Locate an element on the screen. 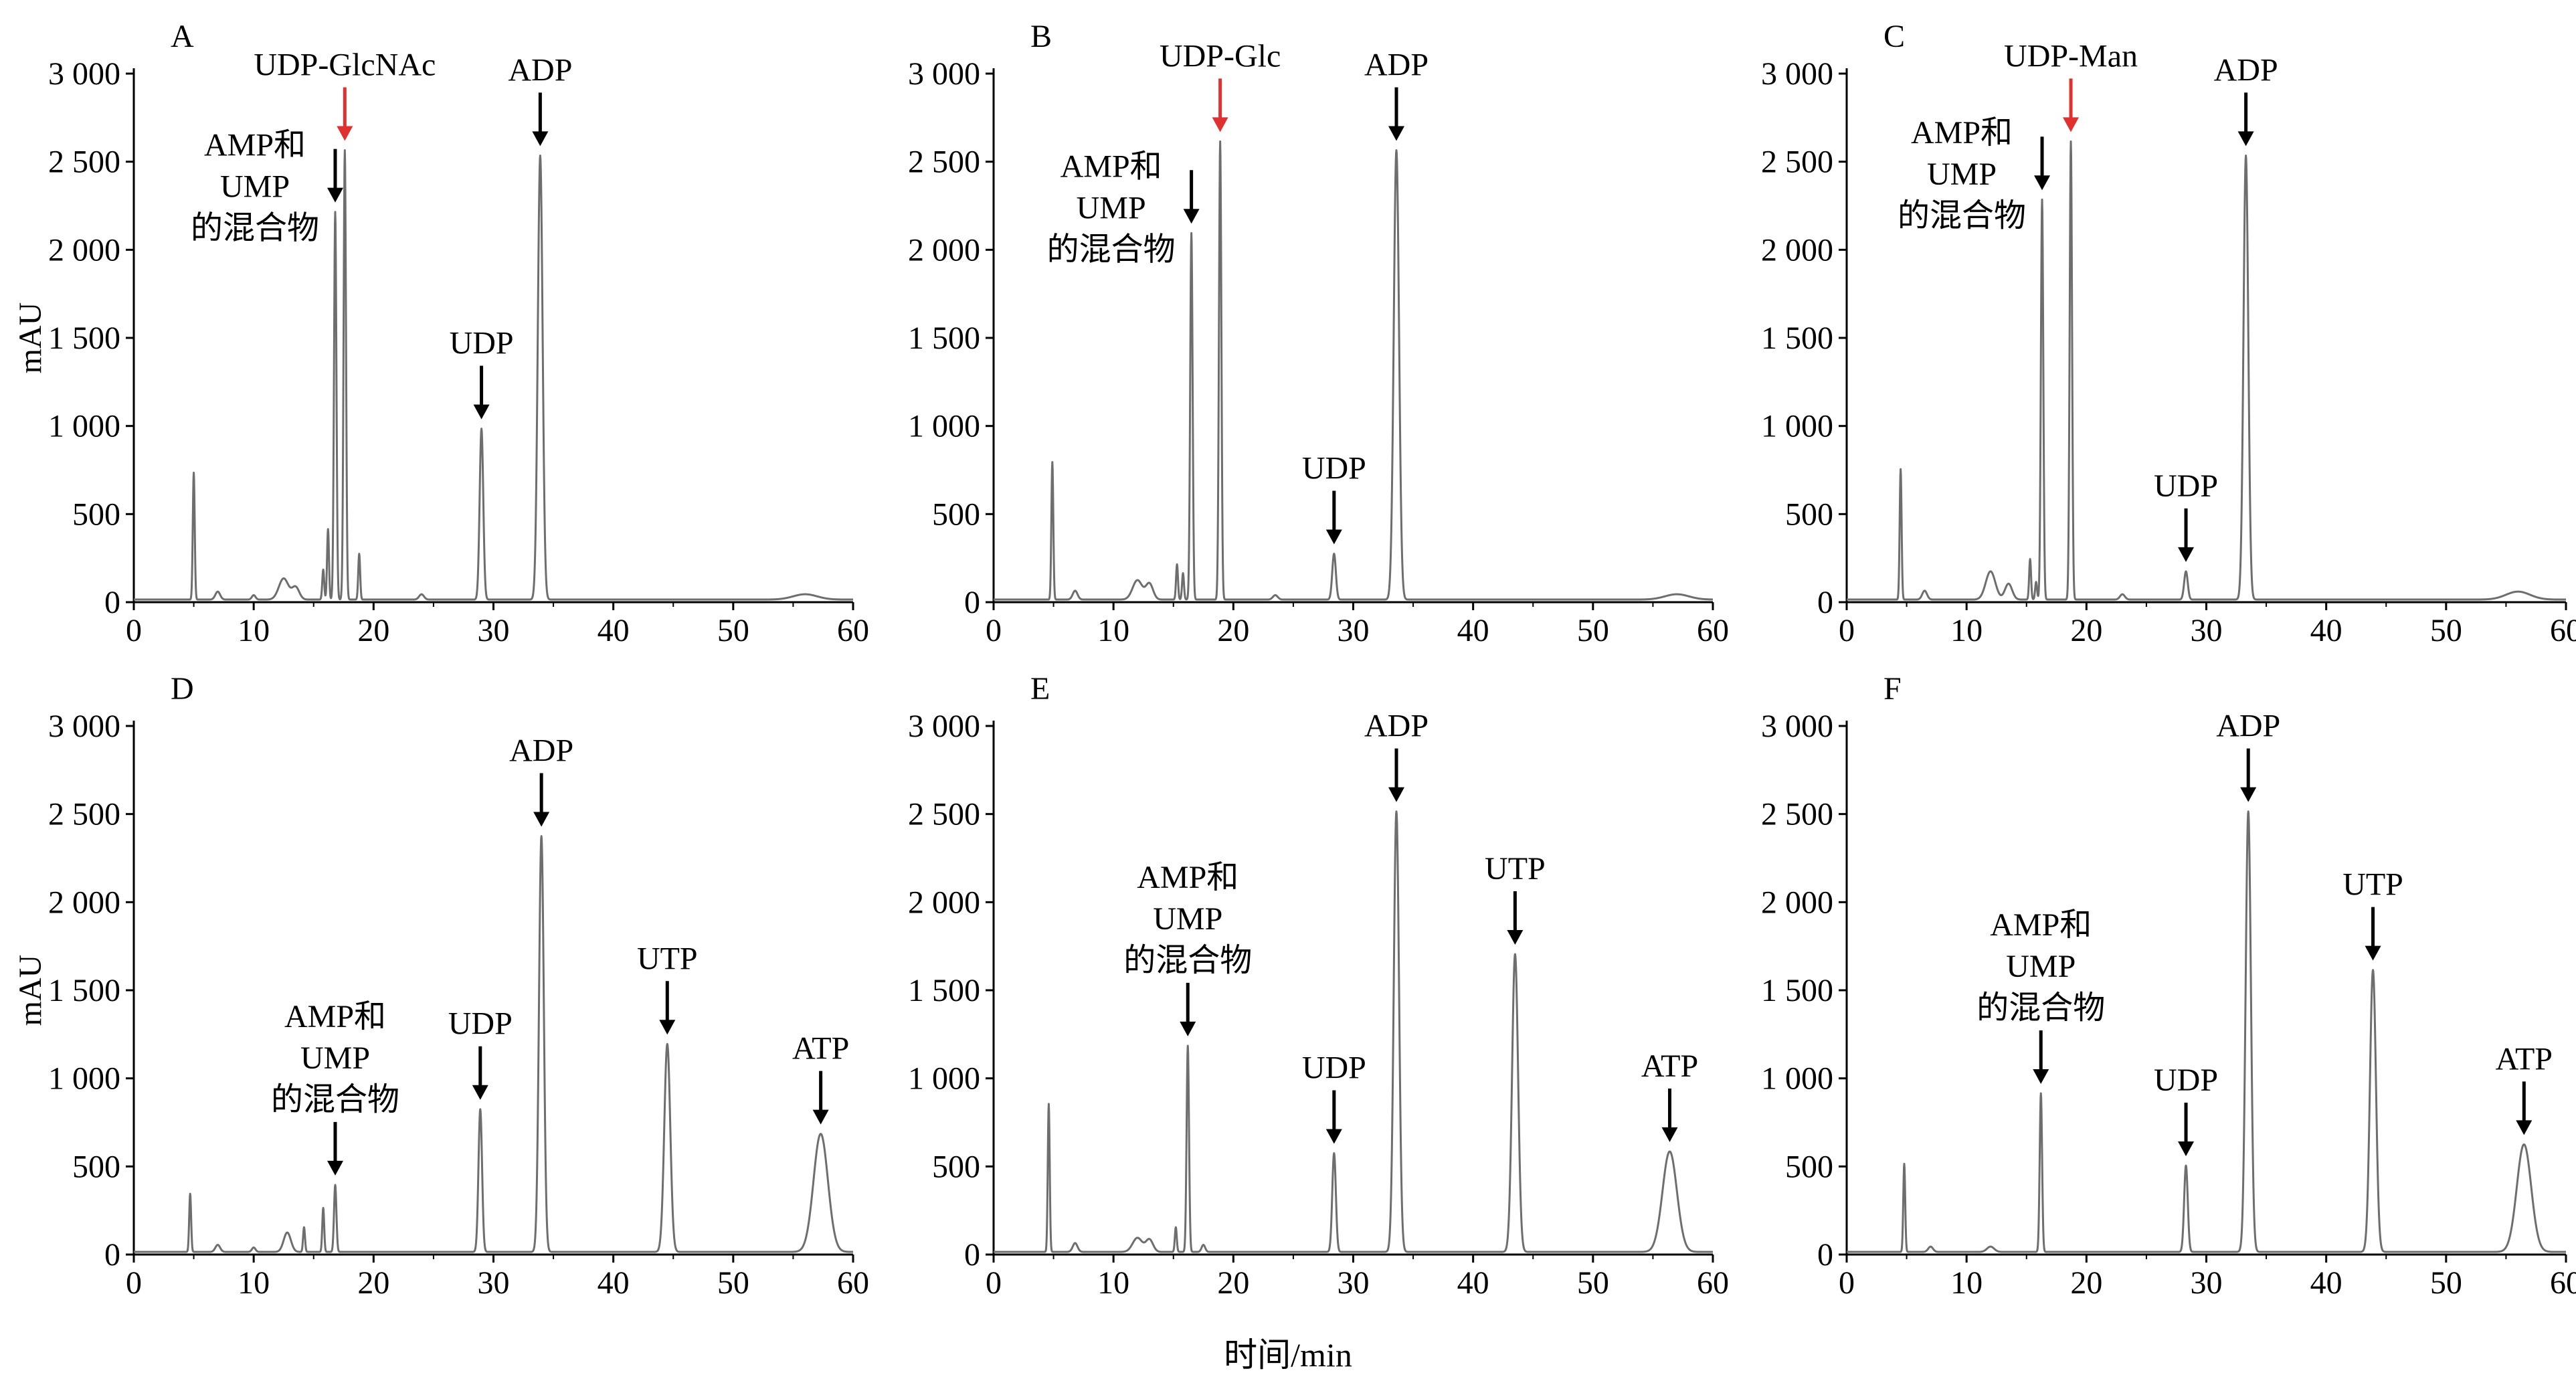 Image resolution: width=2576 pixels, height=1381 pixels. peak-label: UDP-GlcNAc is located at coordinates (345, 65).